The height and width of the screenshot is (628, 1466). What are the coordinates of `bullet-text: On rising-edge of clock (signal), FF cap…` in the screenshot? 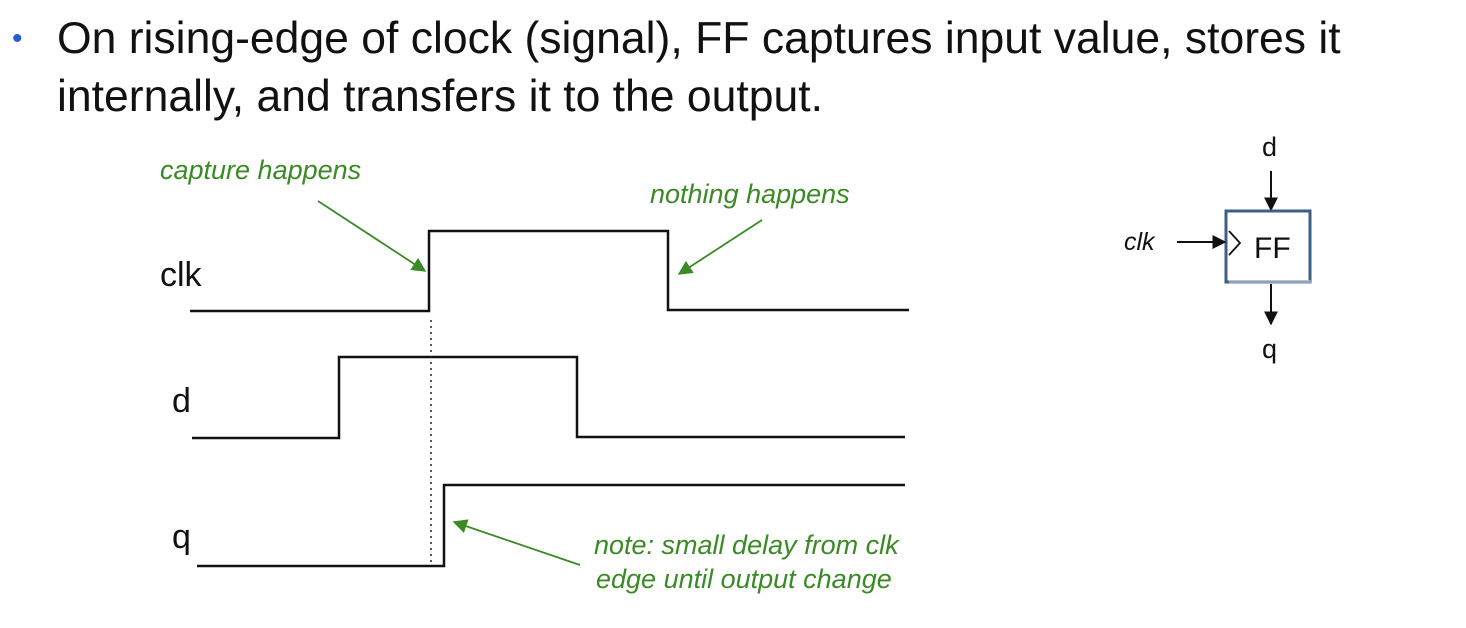 It's located at (699, 67).